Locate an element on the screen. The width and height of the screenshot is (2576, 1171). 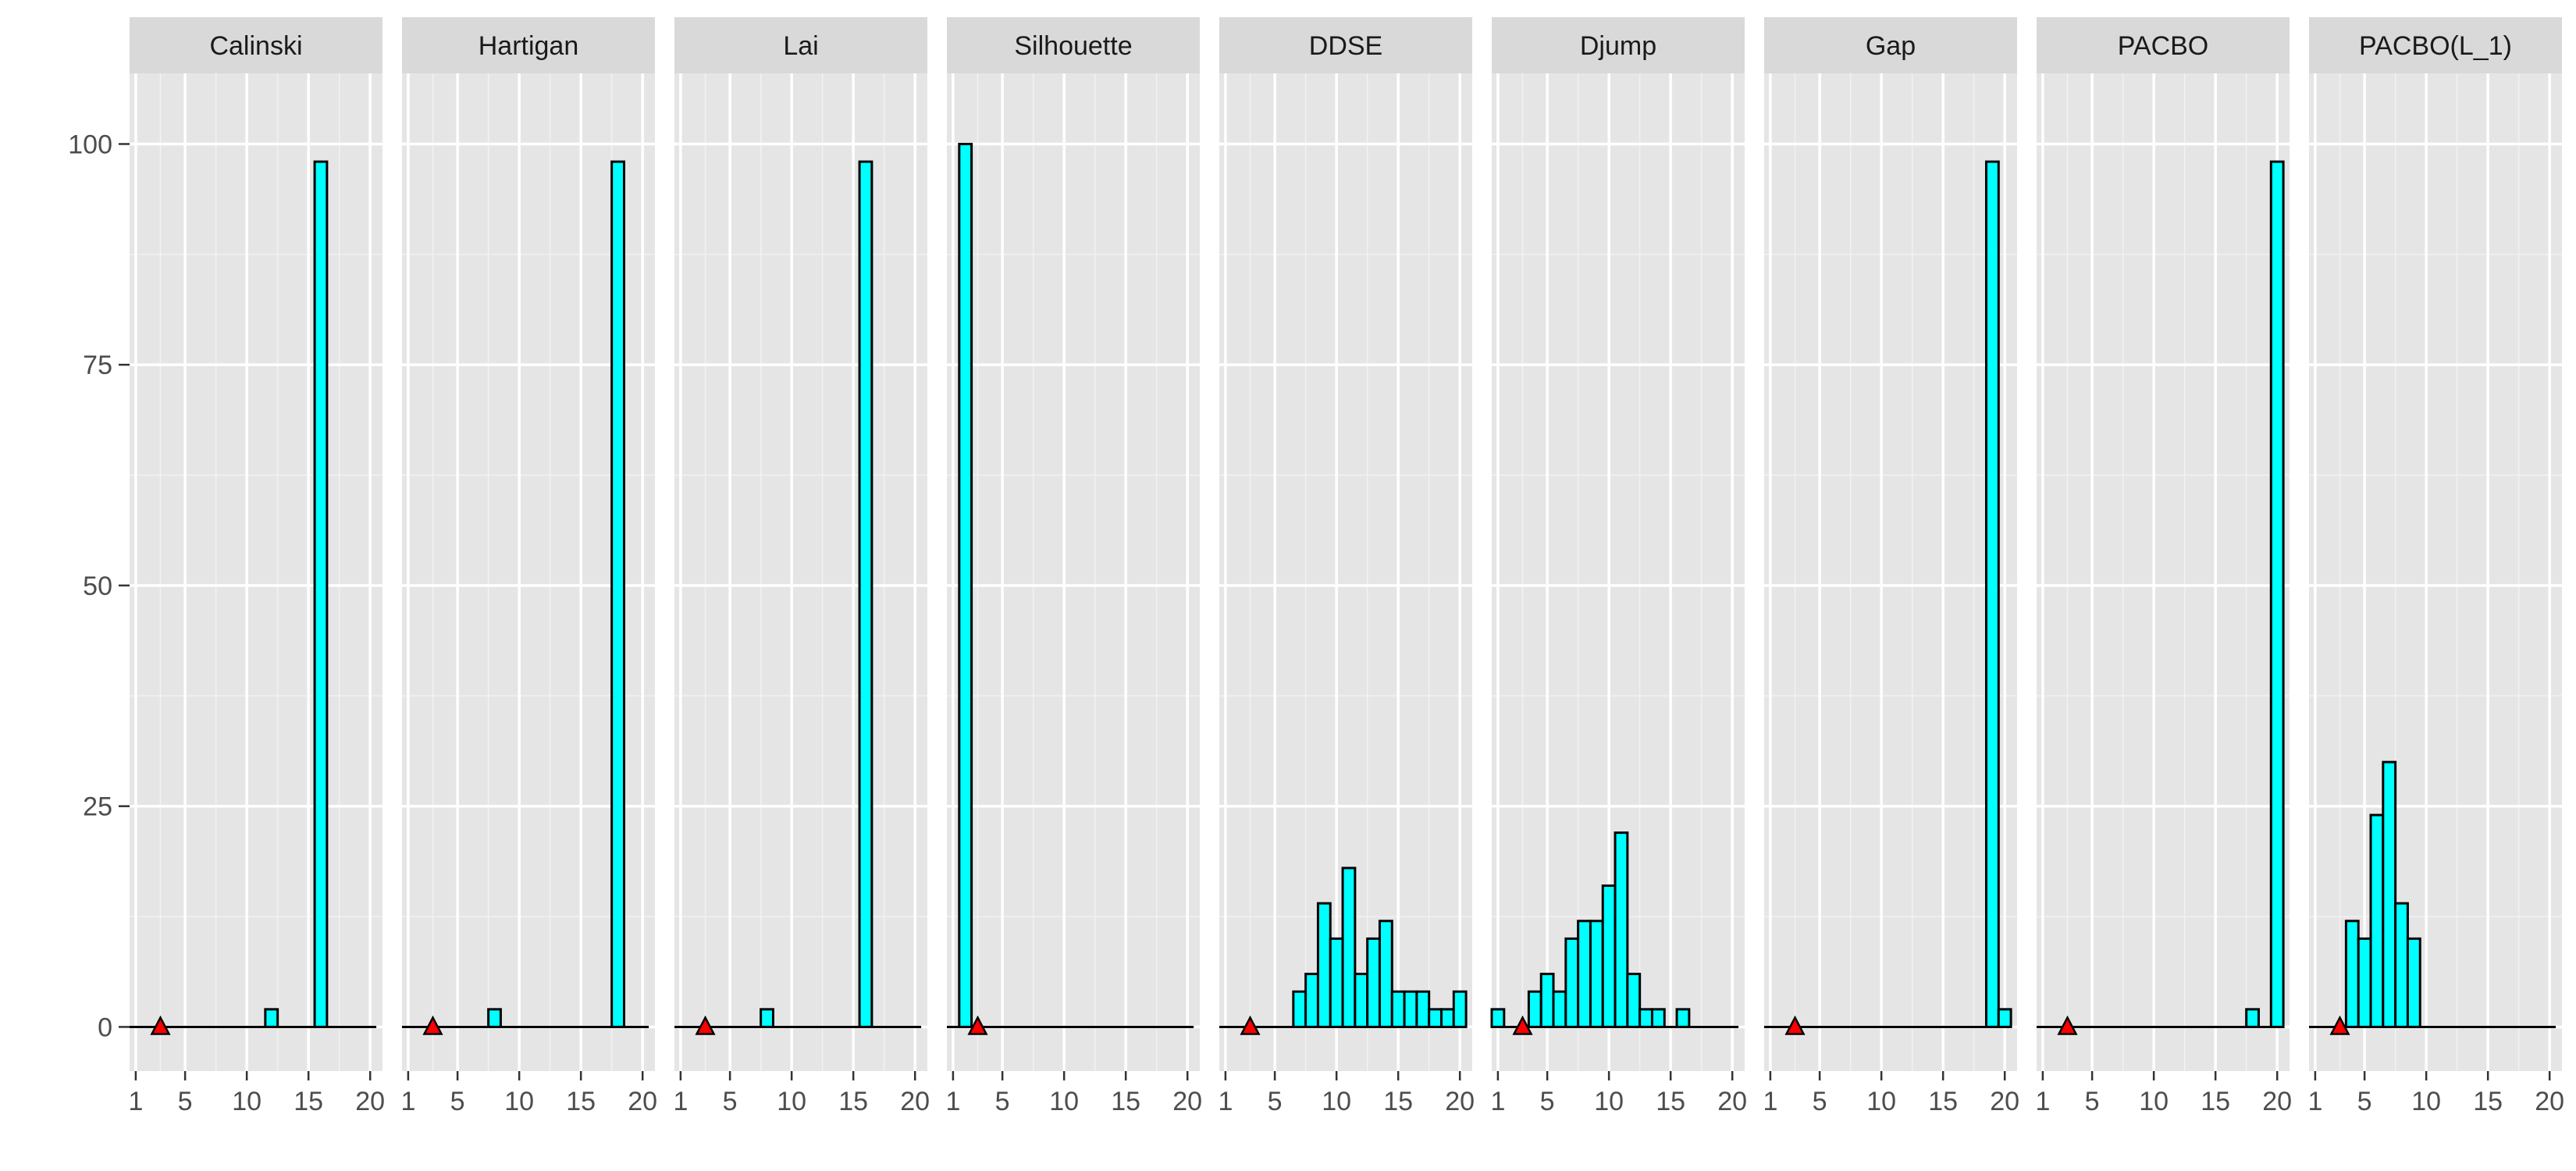
bar-PACBO(L_1)-5 is located at coordinates (2364, 983).